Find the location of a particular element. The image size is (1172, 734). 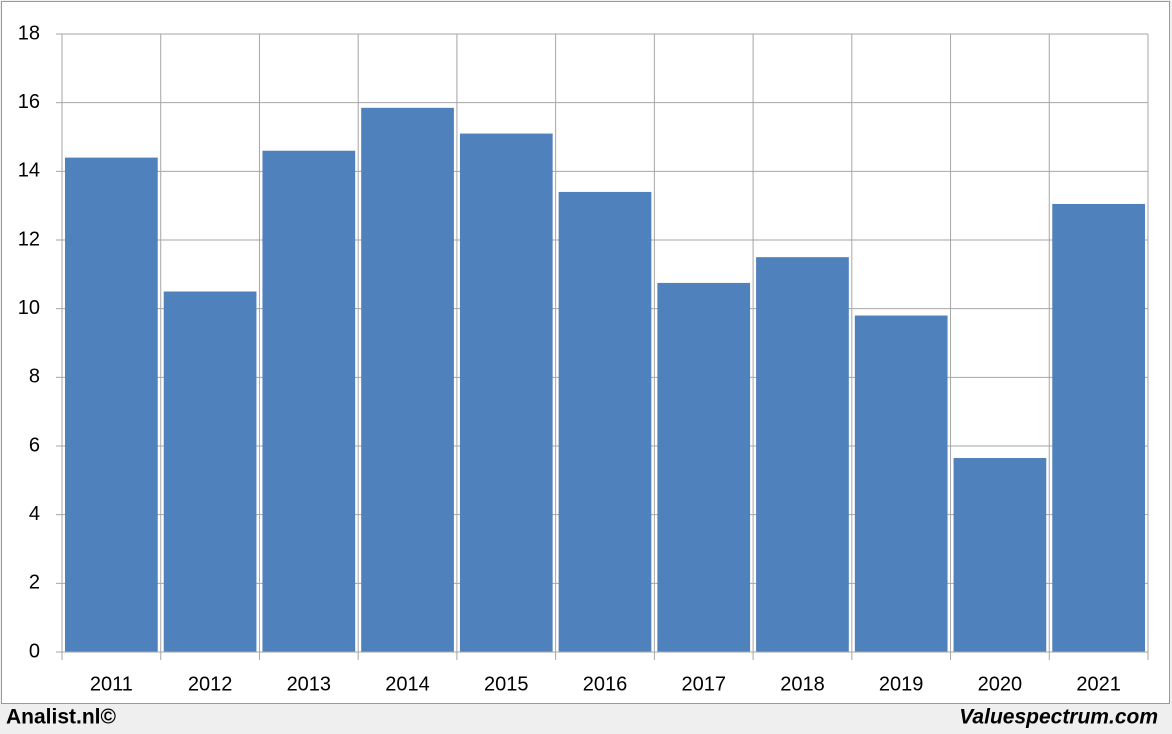

y-tick-label: 8 is located at coordinates (34, 377).